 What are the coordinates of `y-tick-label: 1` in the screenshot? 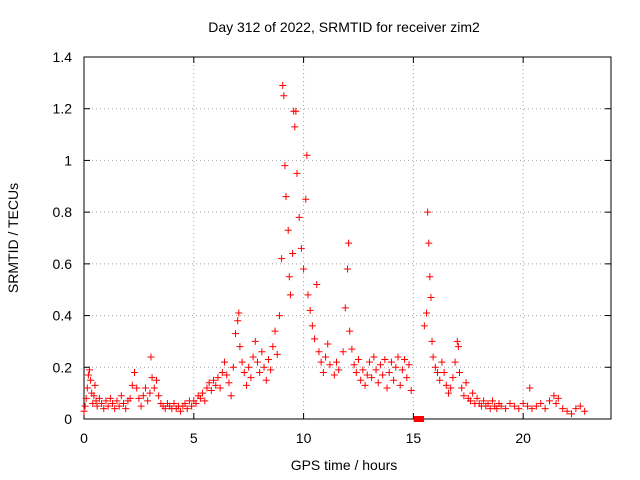 It's located at (68, 160).